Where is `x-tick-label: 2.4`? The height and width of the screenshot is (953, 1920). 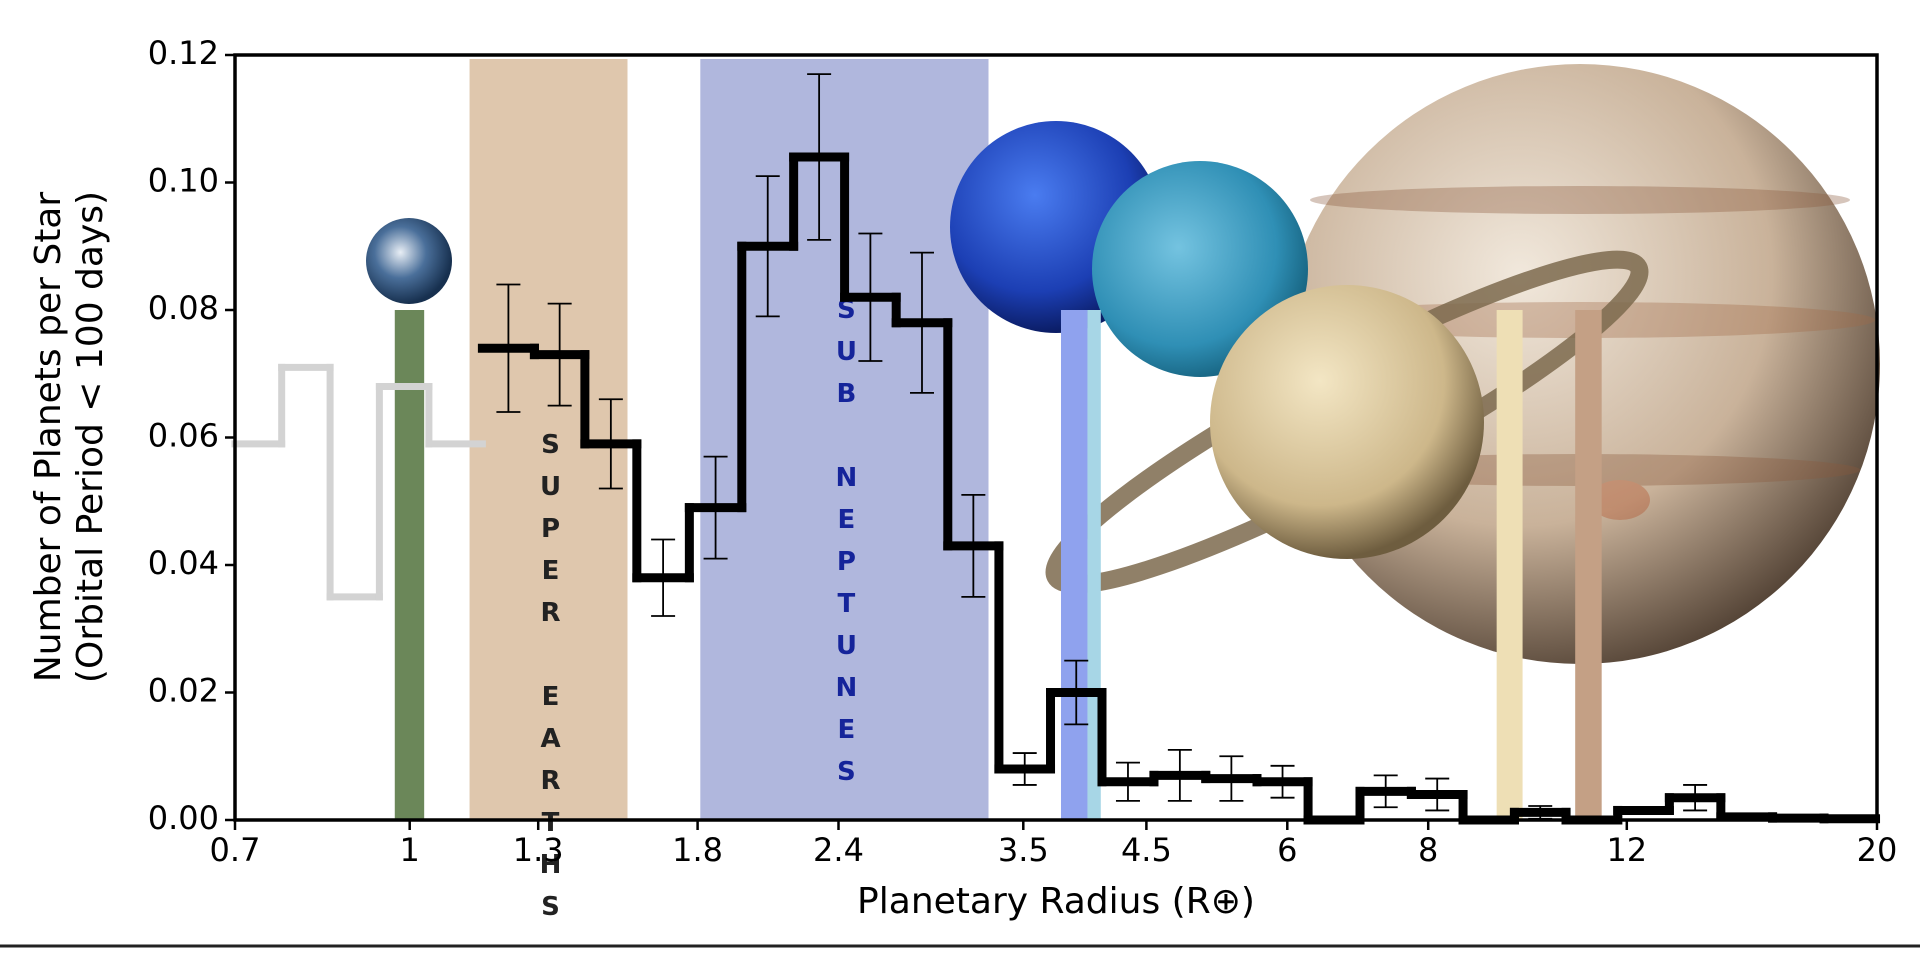
x-tick-label: 2.4 is located at coordinates (838, 850).